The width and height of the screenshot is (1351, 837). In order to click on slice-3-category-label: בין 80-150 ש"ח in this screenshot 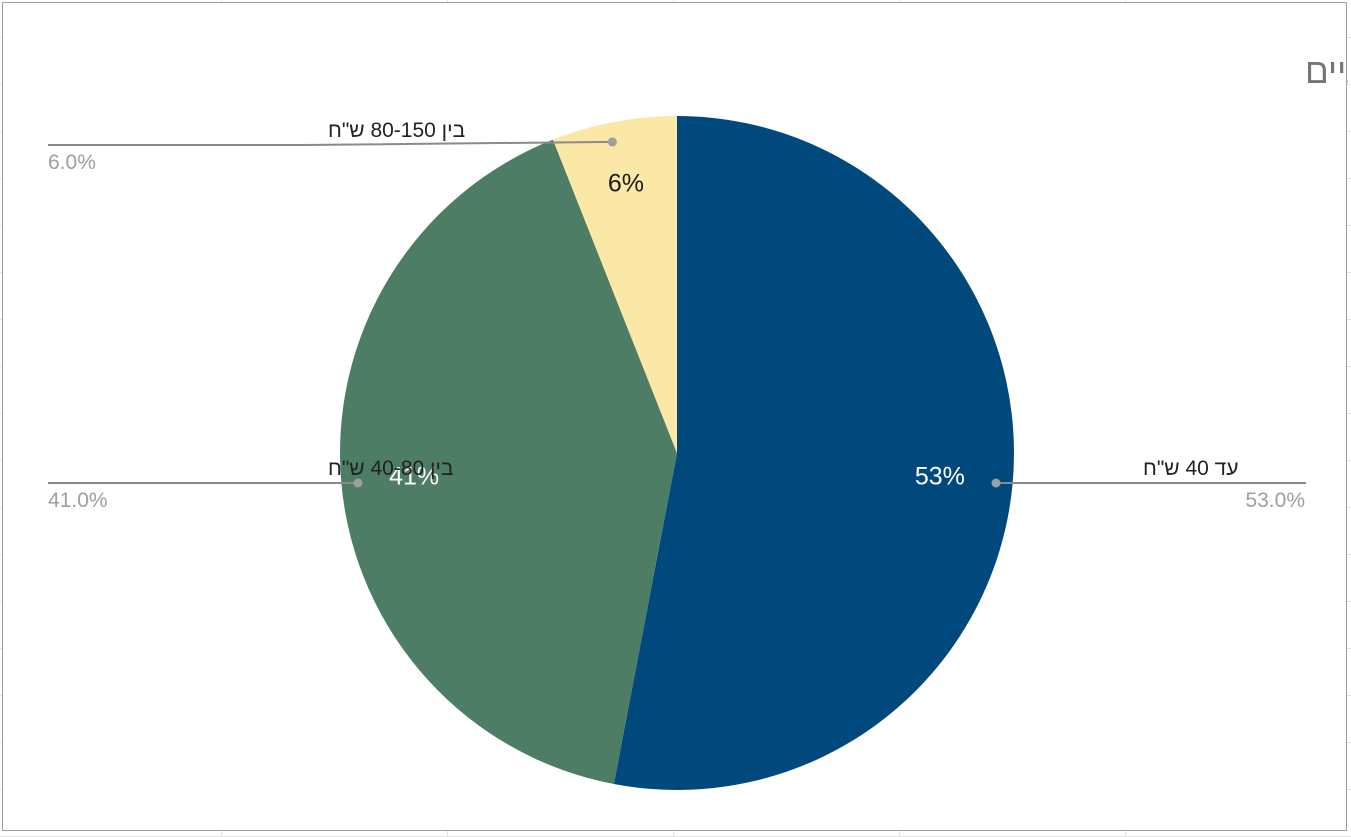, I will do `click(396, 130)`.